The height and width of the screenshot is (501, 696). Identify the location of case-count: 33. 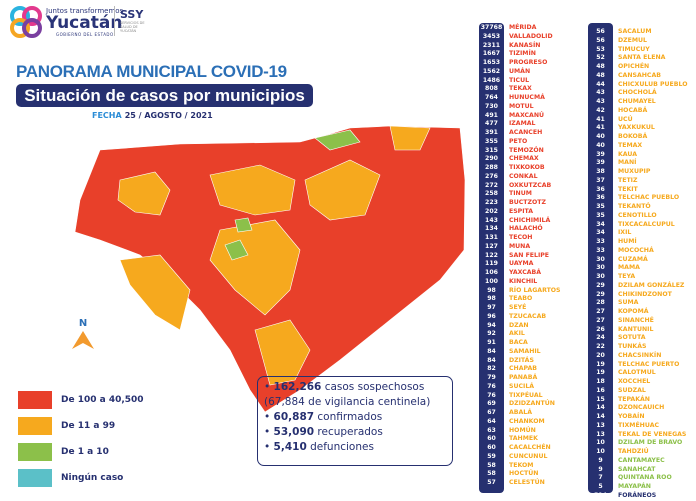
(600, 250).